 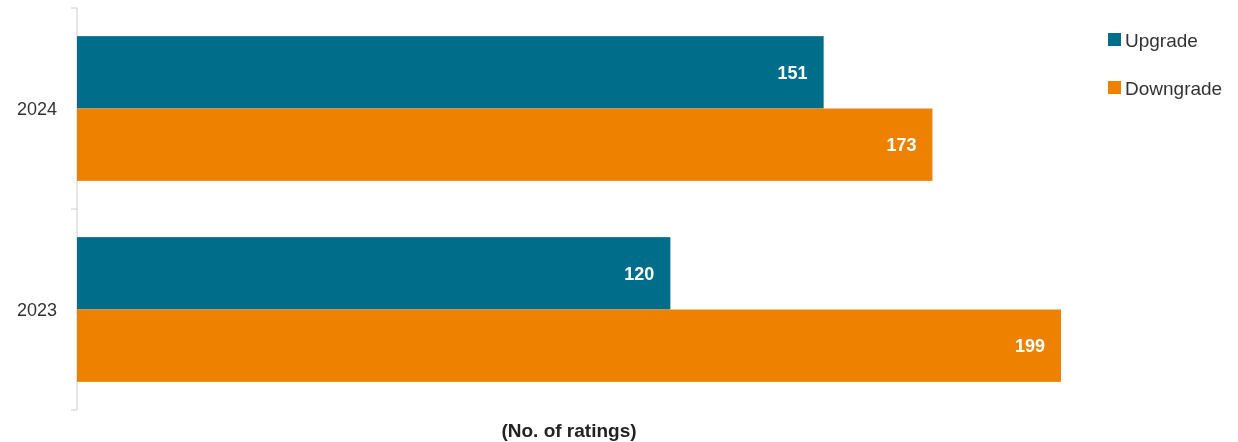 What do you see at coordinates (1029, 345) in the screenshot?
I see `data-label: 199` at bounding box center [1029, 345].